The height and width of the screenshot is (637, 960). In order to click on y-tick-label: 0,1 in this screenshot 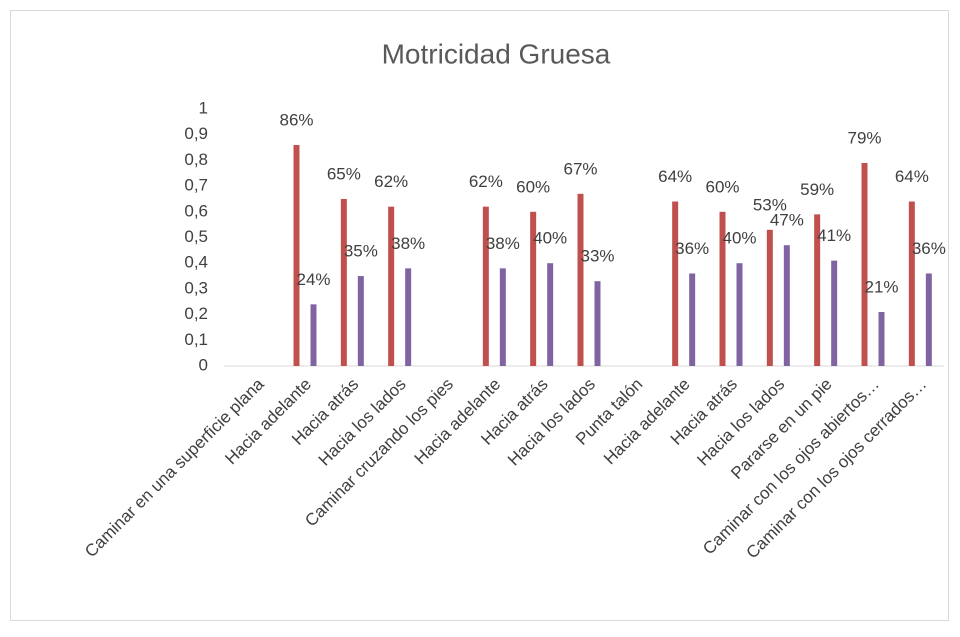, I will do `click(196, 339)`.